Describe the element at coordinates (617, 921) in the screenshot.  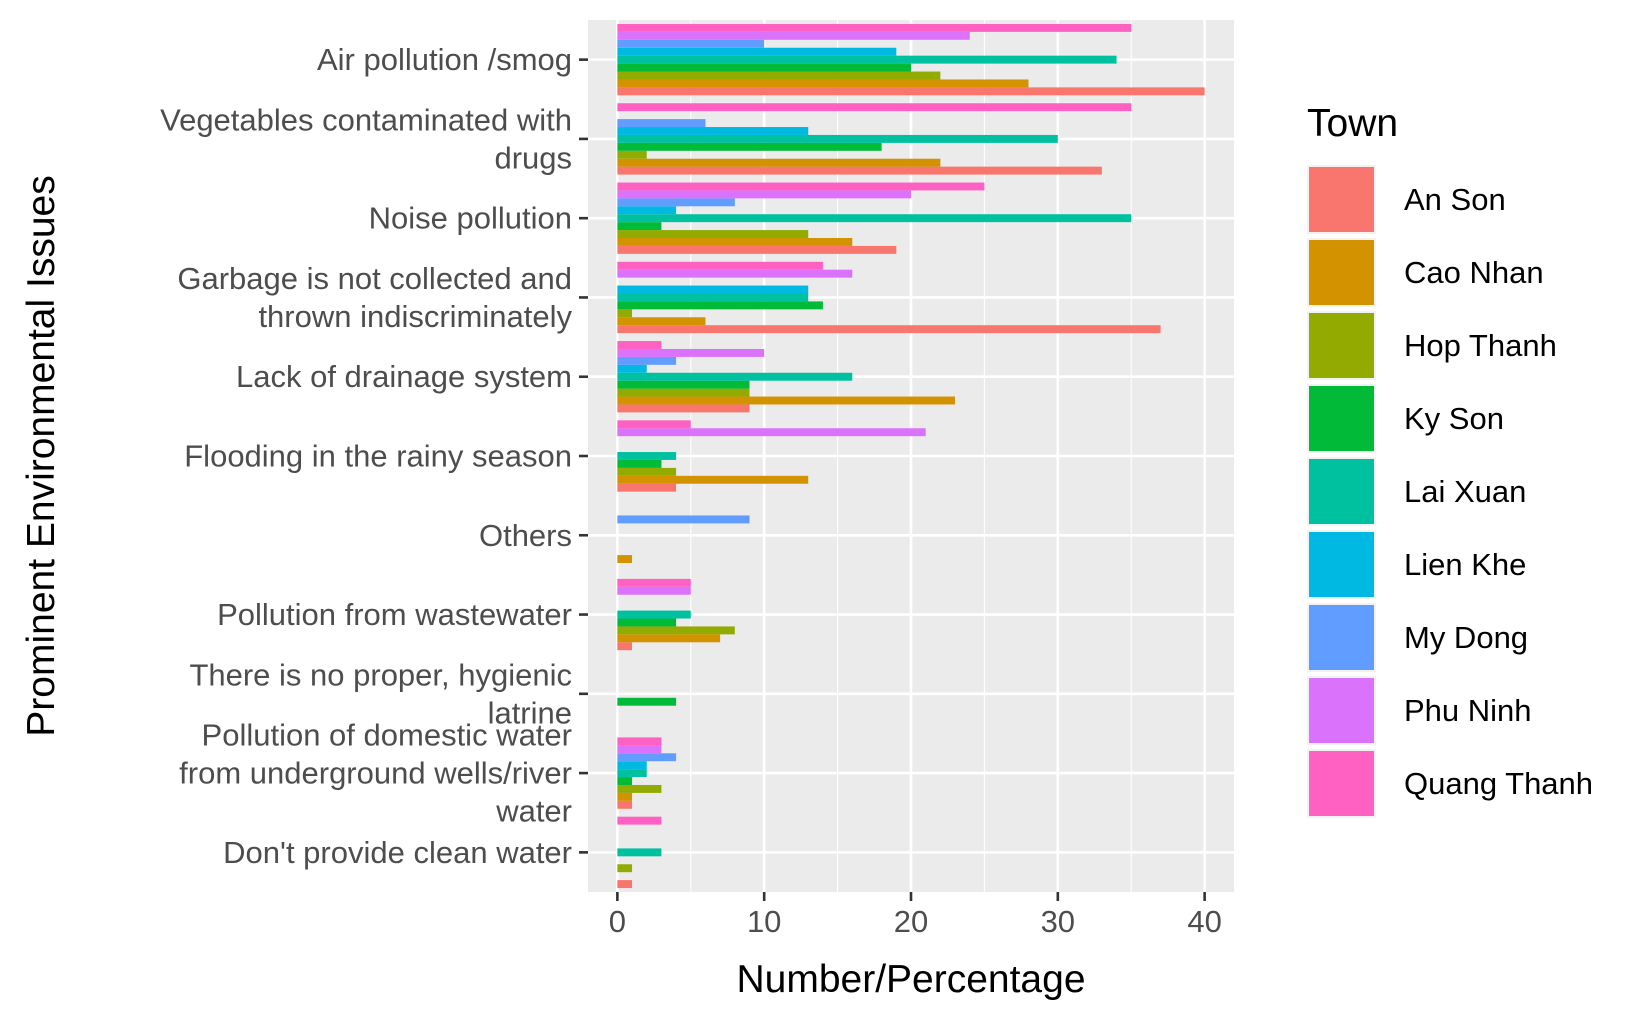
I see `x-tick-label: 0` at that location.